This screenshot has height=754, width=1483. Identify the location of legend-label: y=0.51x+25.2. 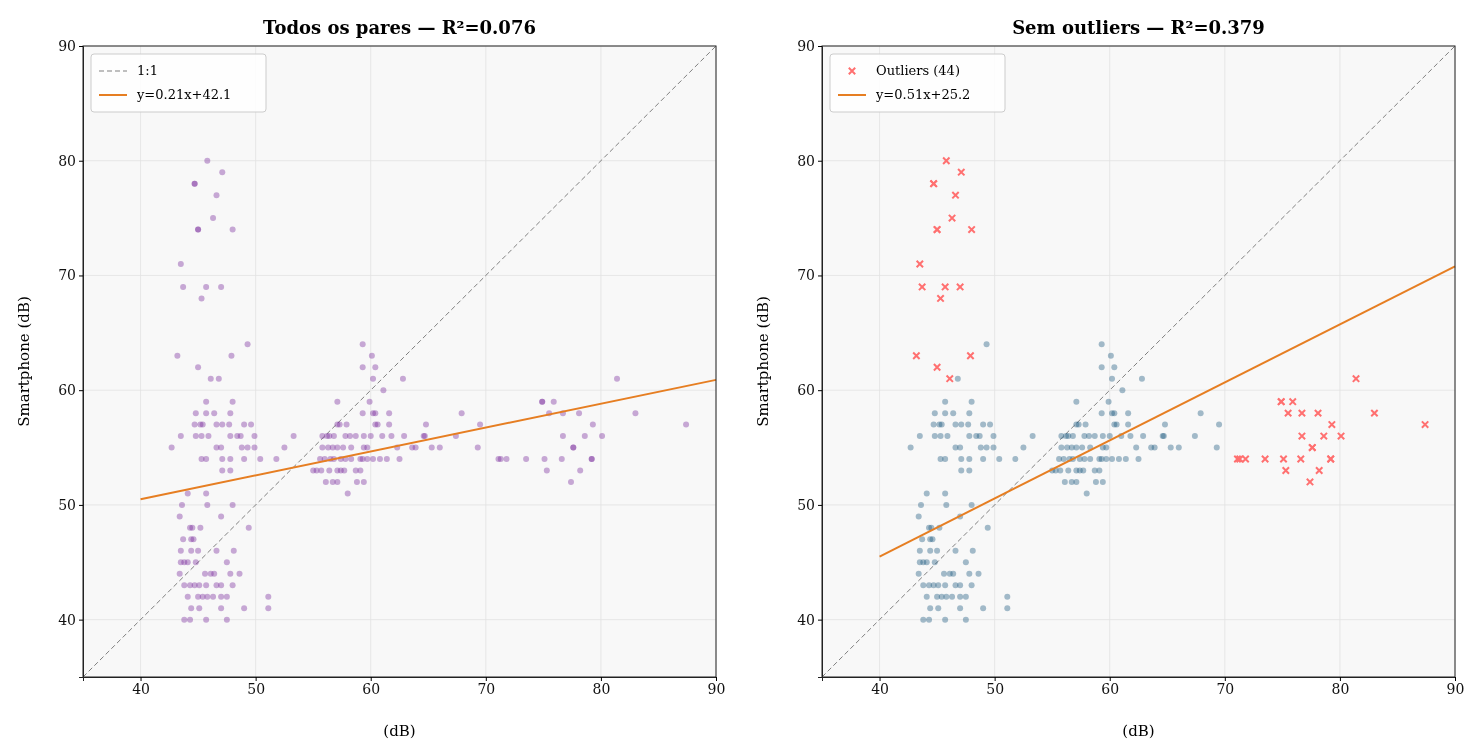
(923, 94).